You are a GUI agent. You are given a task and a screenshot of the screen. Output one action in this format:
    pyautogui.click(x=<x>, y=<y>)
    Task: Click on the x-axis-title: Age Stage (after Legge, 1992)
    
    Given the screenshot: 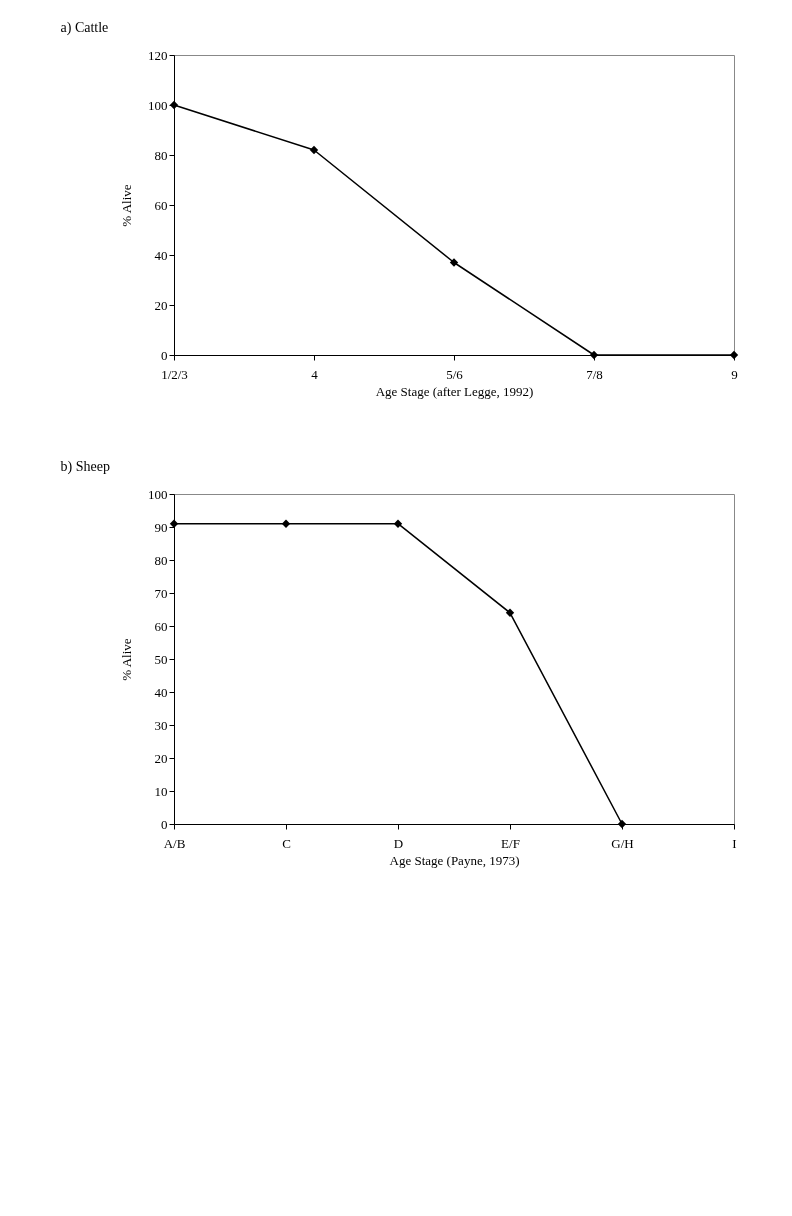 What is the action you would take?
    pyautogui.click(x=454, y=391)
    